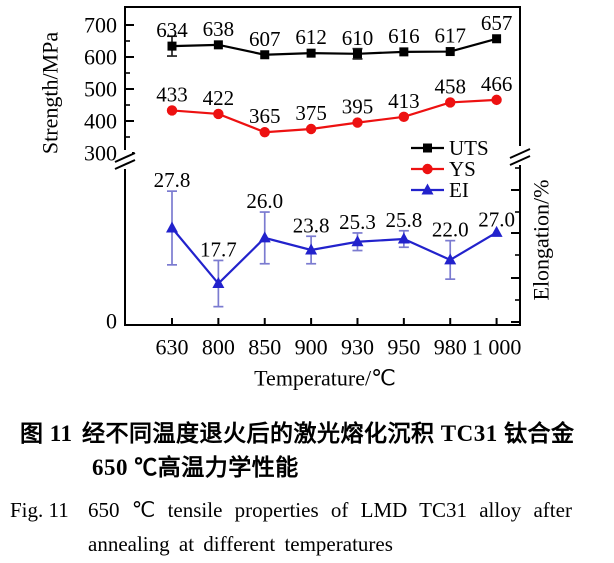  What do you see at coordinates (172, 180) in the screenshot?
I see `svg-text: 27.8` at bounding box center [172, 180].